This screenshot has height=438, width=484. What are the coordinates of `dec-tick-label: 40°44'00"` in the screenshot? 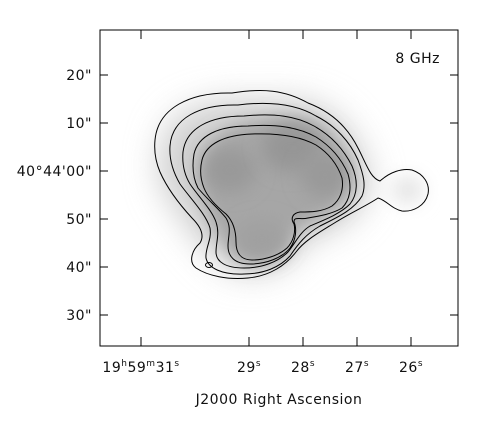 It's located at (54, 172).